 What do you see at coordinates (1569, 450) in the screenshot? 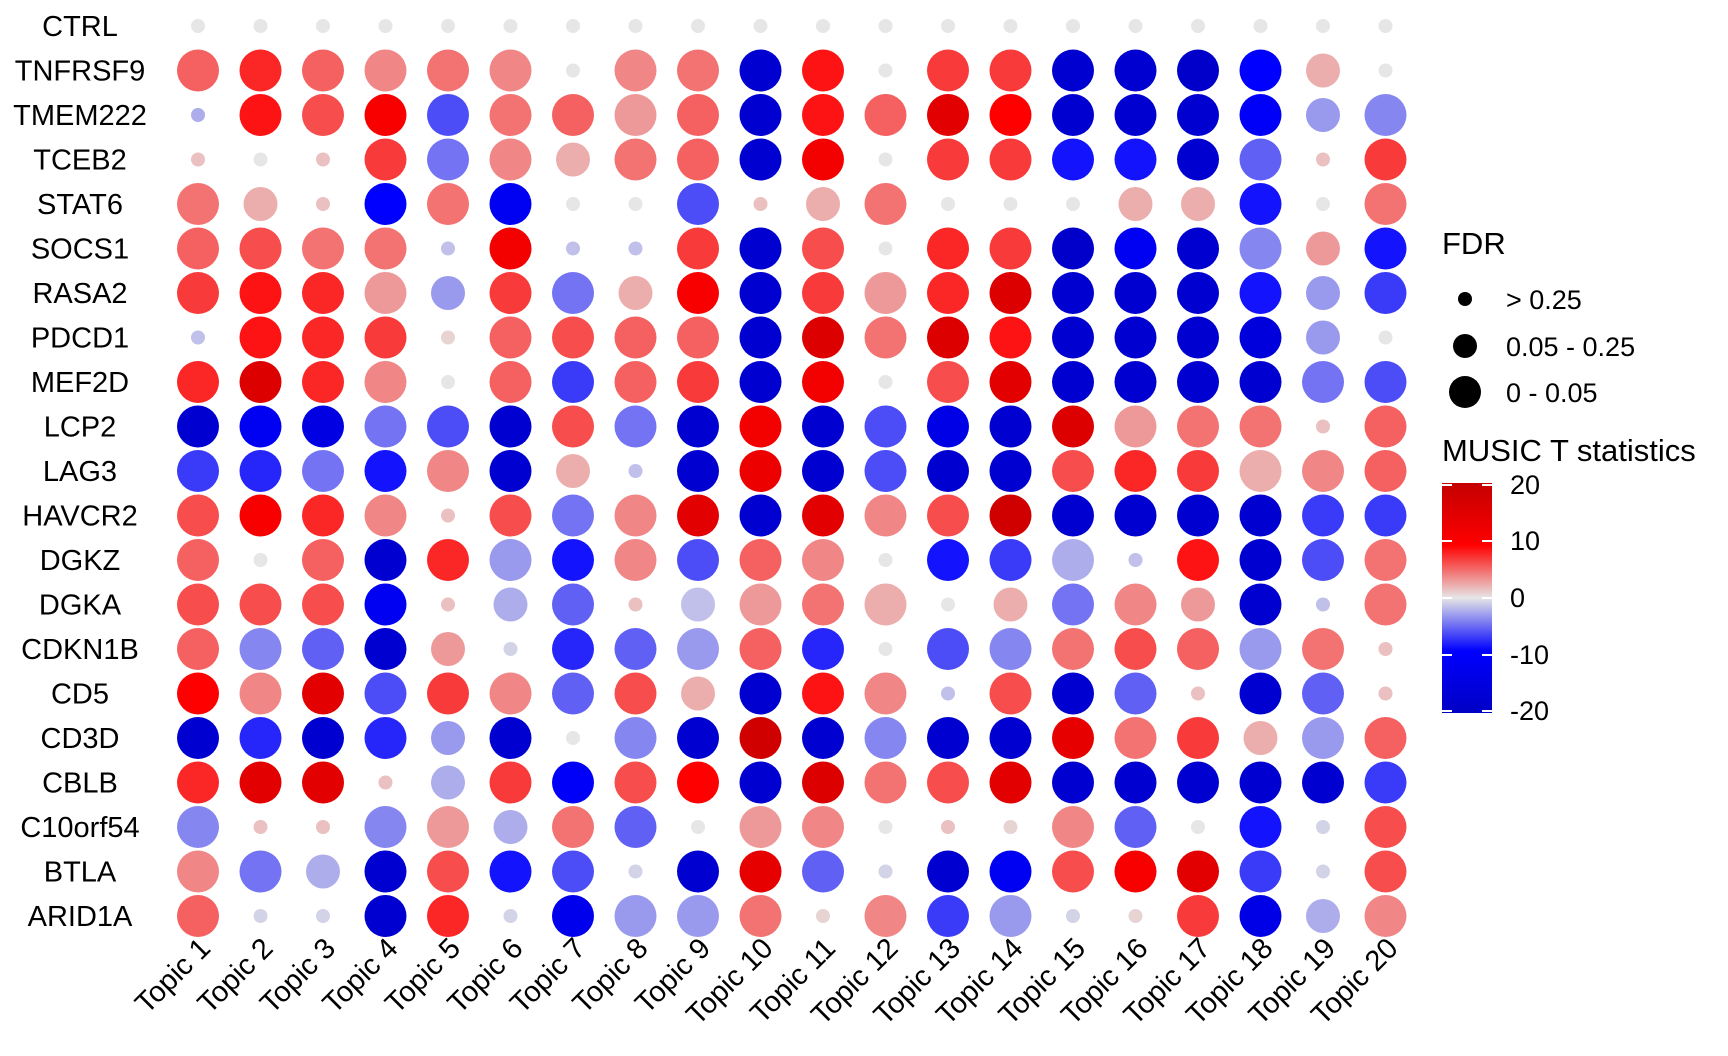
I see `color-legend-title: MUSIC T statistics` at bounding box center [1569, 450].